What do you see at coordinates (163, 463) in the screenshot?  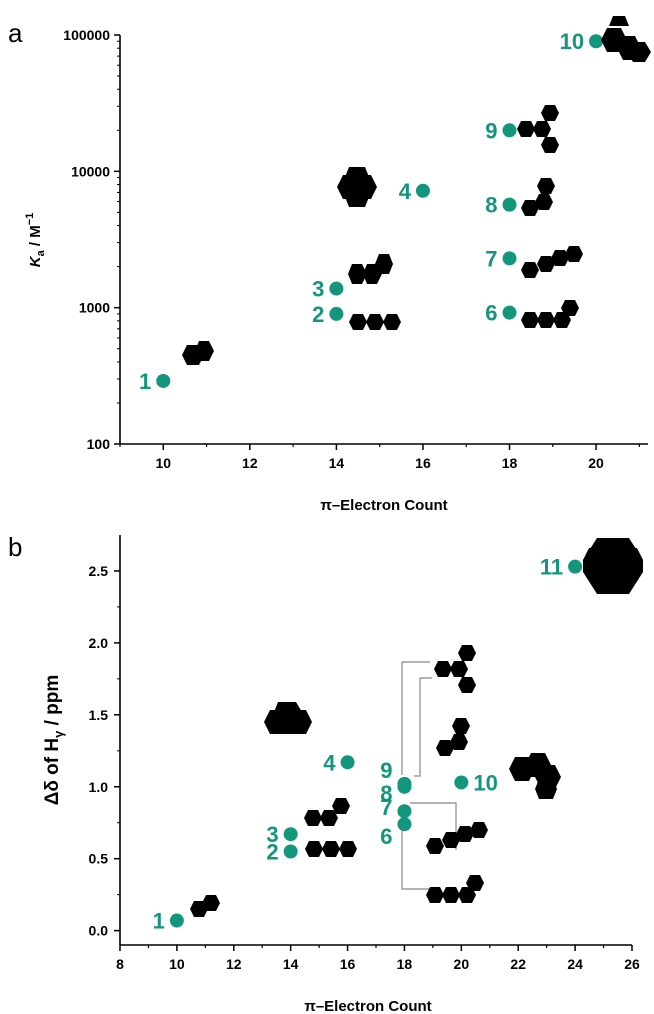 I see `panel-a-x-tick-label: 10` at bounding box center [163, 463].